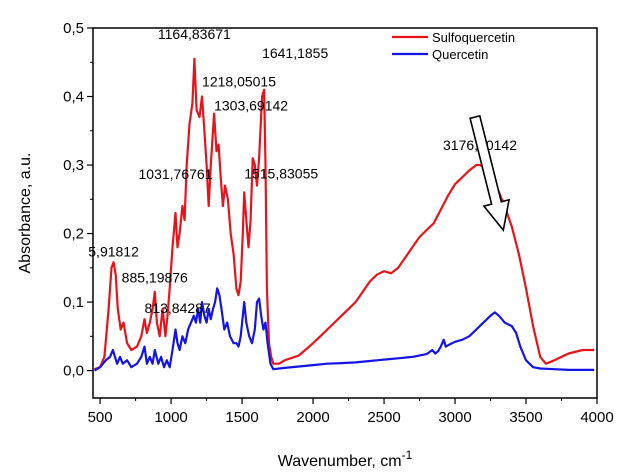 The image size is (620, 474). Describe the element at coordinates (454, 417) in the screenshot. I see `x-tick-label: 3000` at that location.